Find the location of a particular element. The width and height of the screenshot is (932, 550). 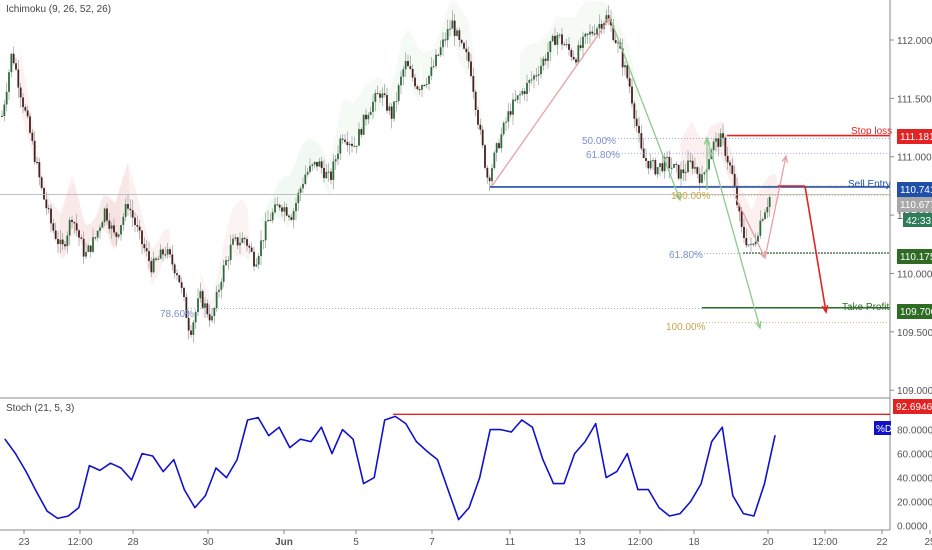

stop-loss-price-tag is located at coordinates (914, 136).